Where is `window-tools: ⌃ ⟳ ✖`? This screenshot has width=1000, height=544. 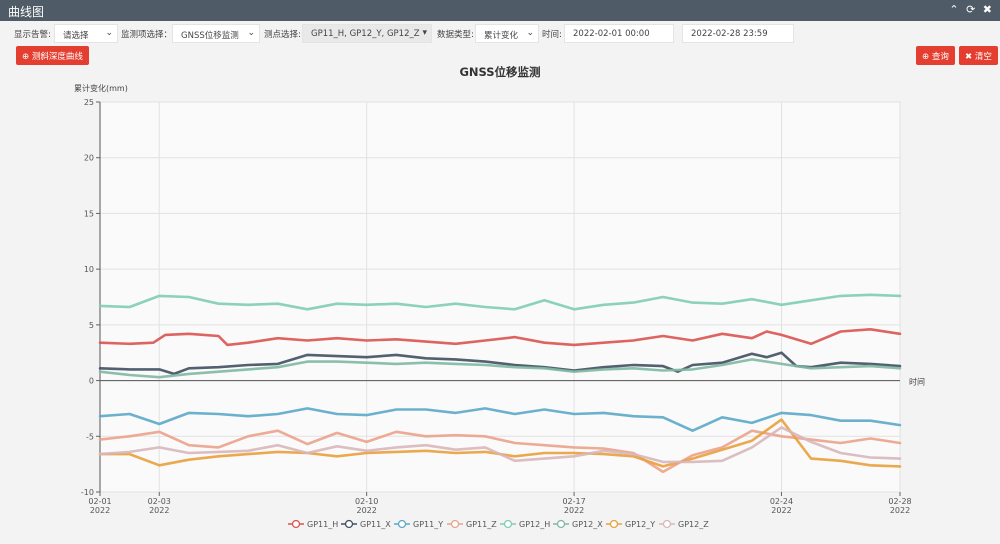
window-tools: ⌃ ⟳ ✖ is located at coordinates (971, 9).